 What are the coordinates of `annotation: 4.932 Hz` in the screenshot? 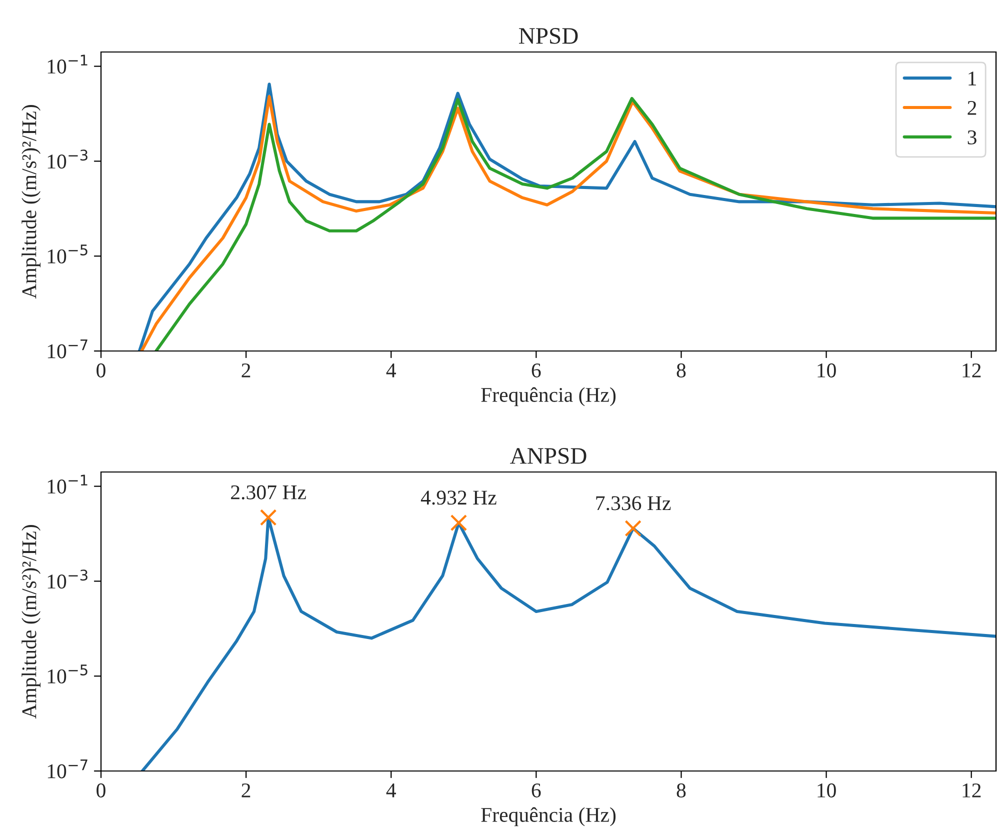 It's located at (458, 497).